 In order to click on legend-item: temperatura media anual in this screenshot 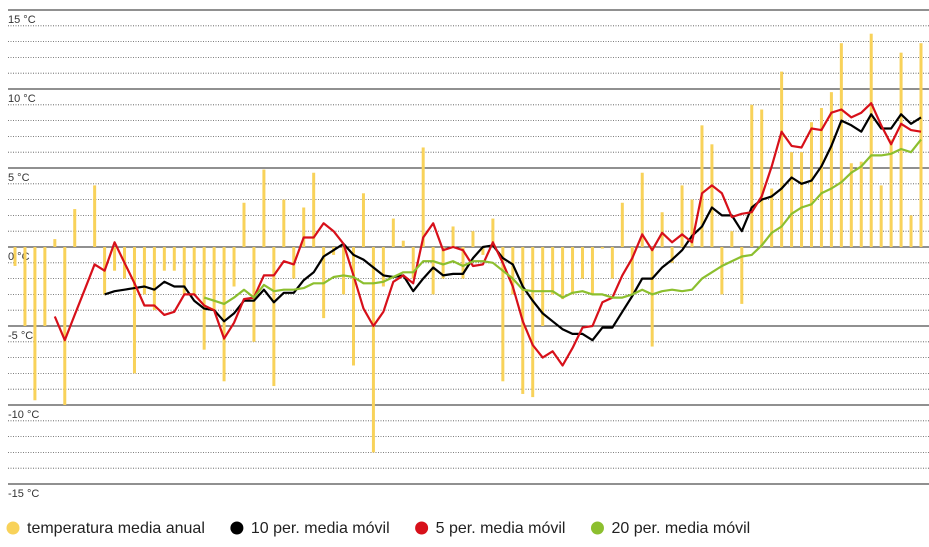, I will do `click(105, 528)`.